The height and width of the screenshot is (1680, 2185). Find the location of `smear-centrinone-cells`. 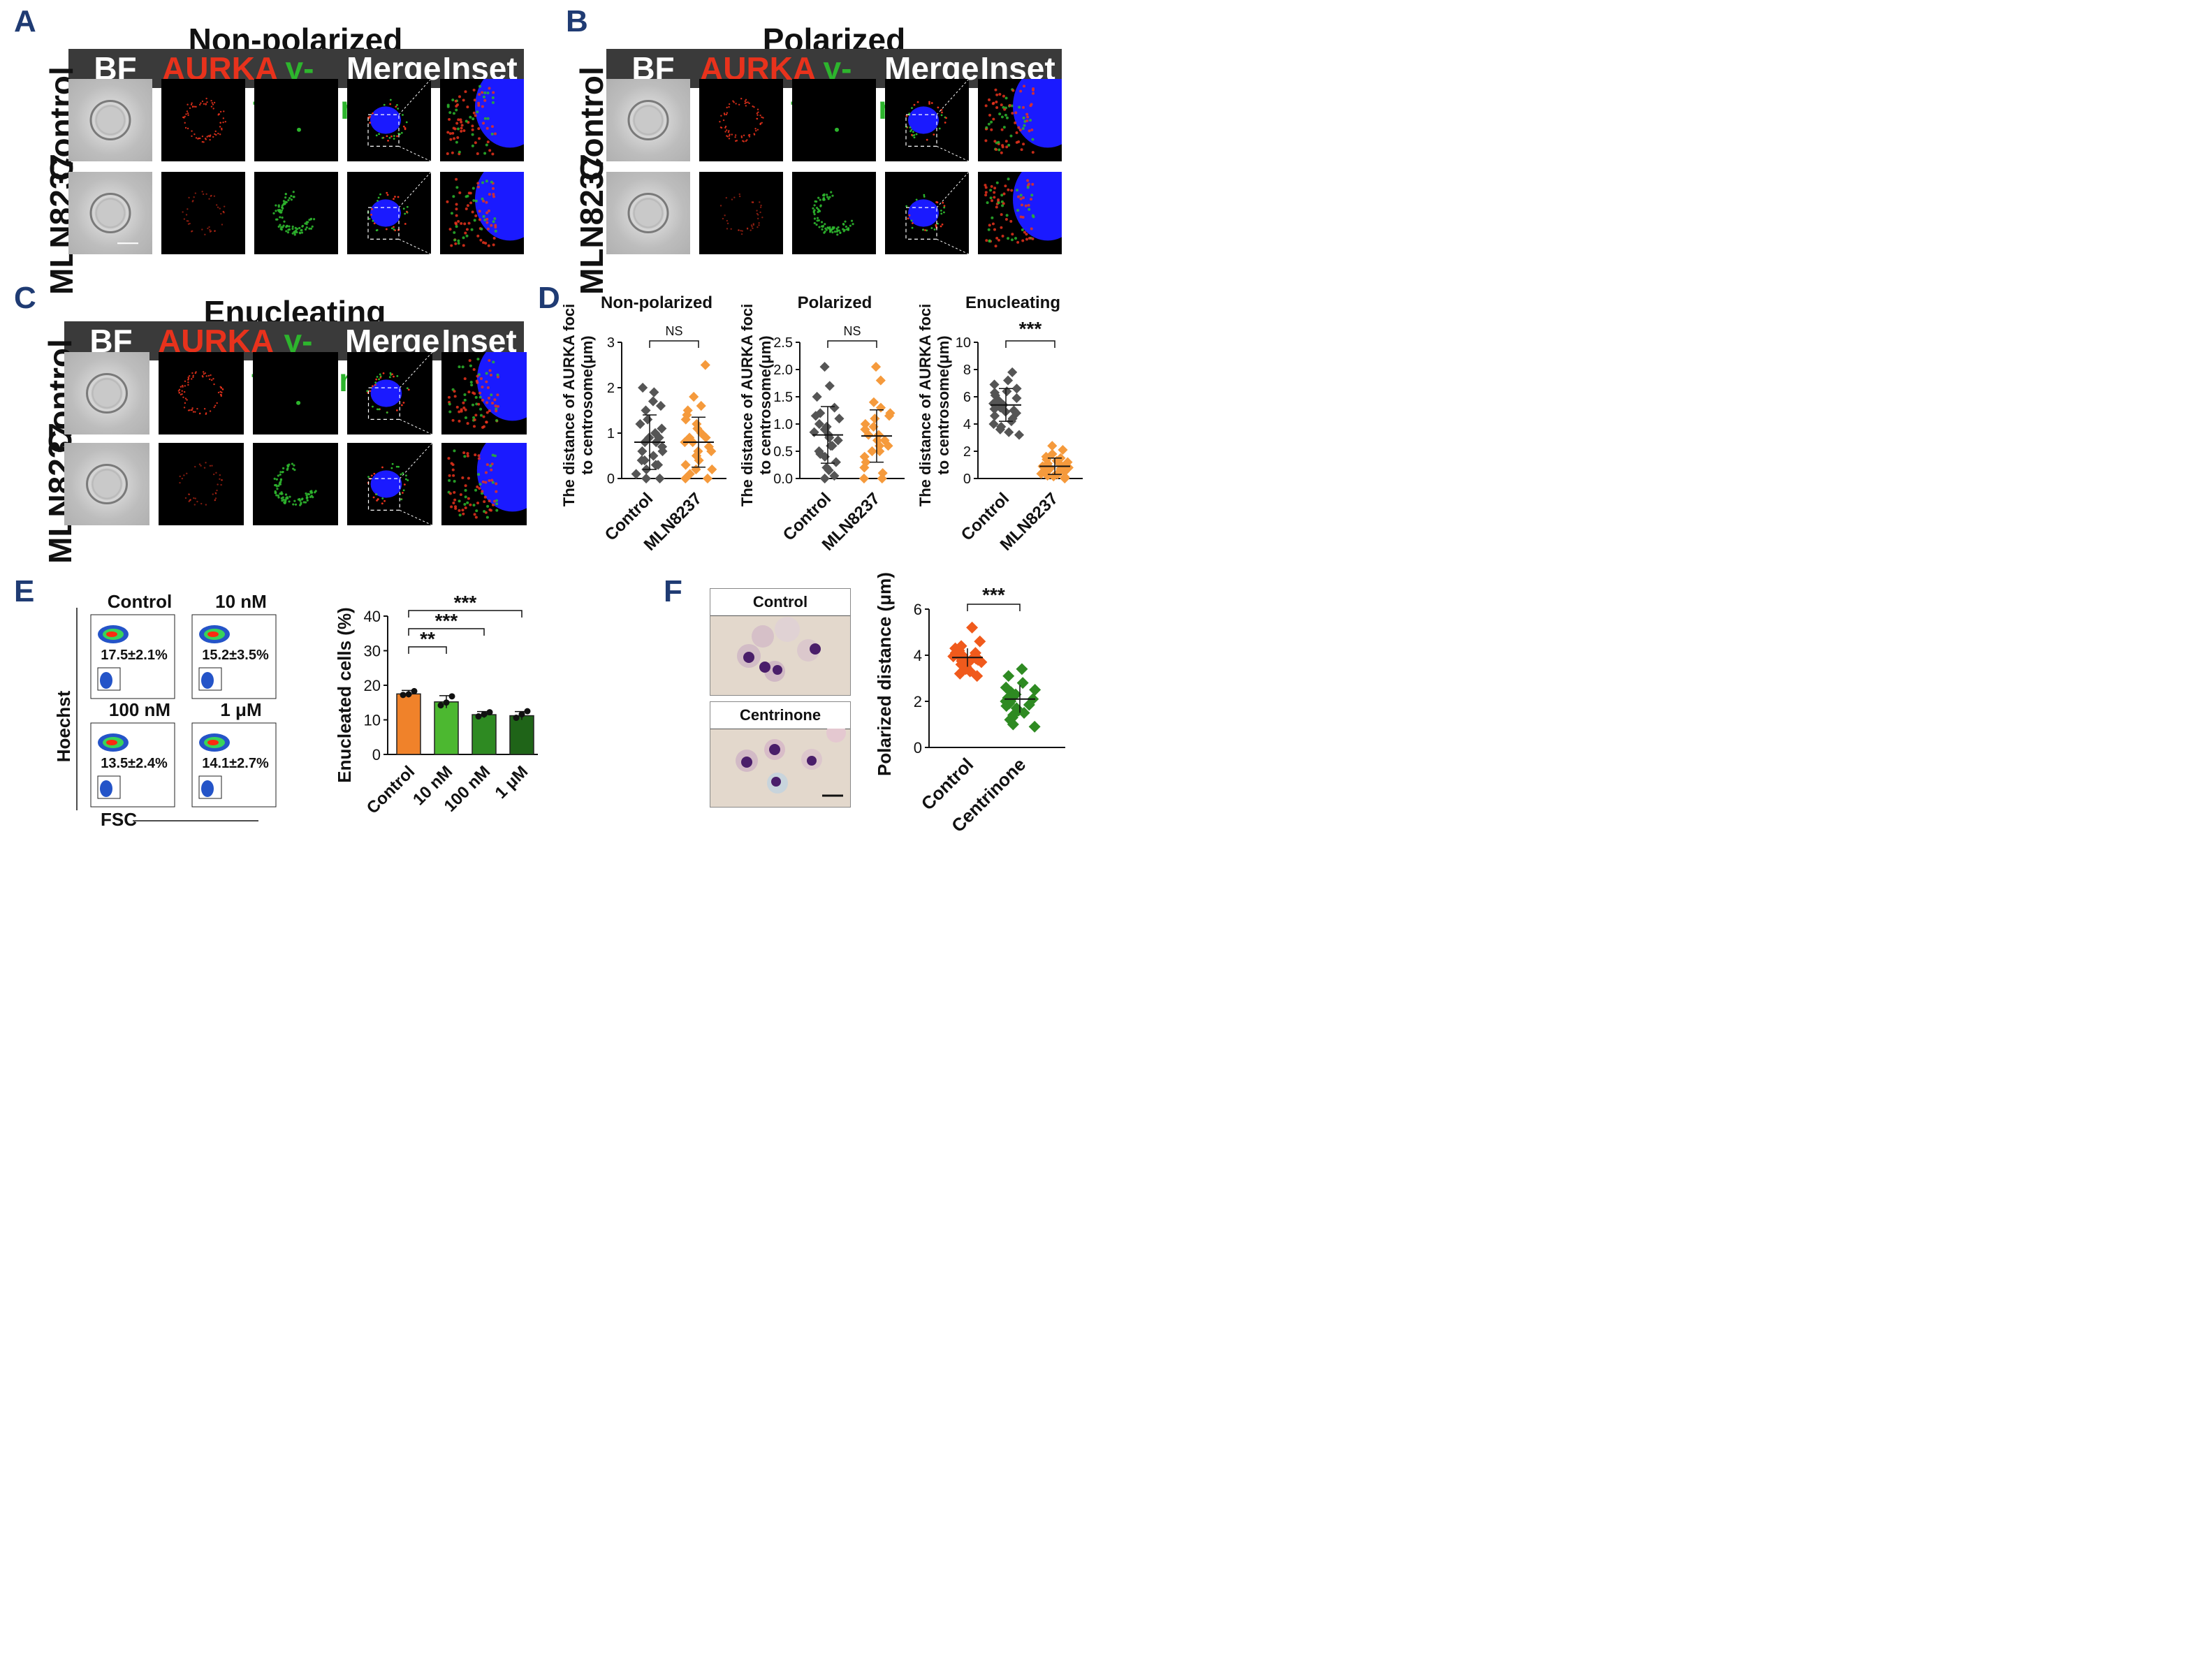

smear-centrinone-cells is located at coordinates (791, 763).